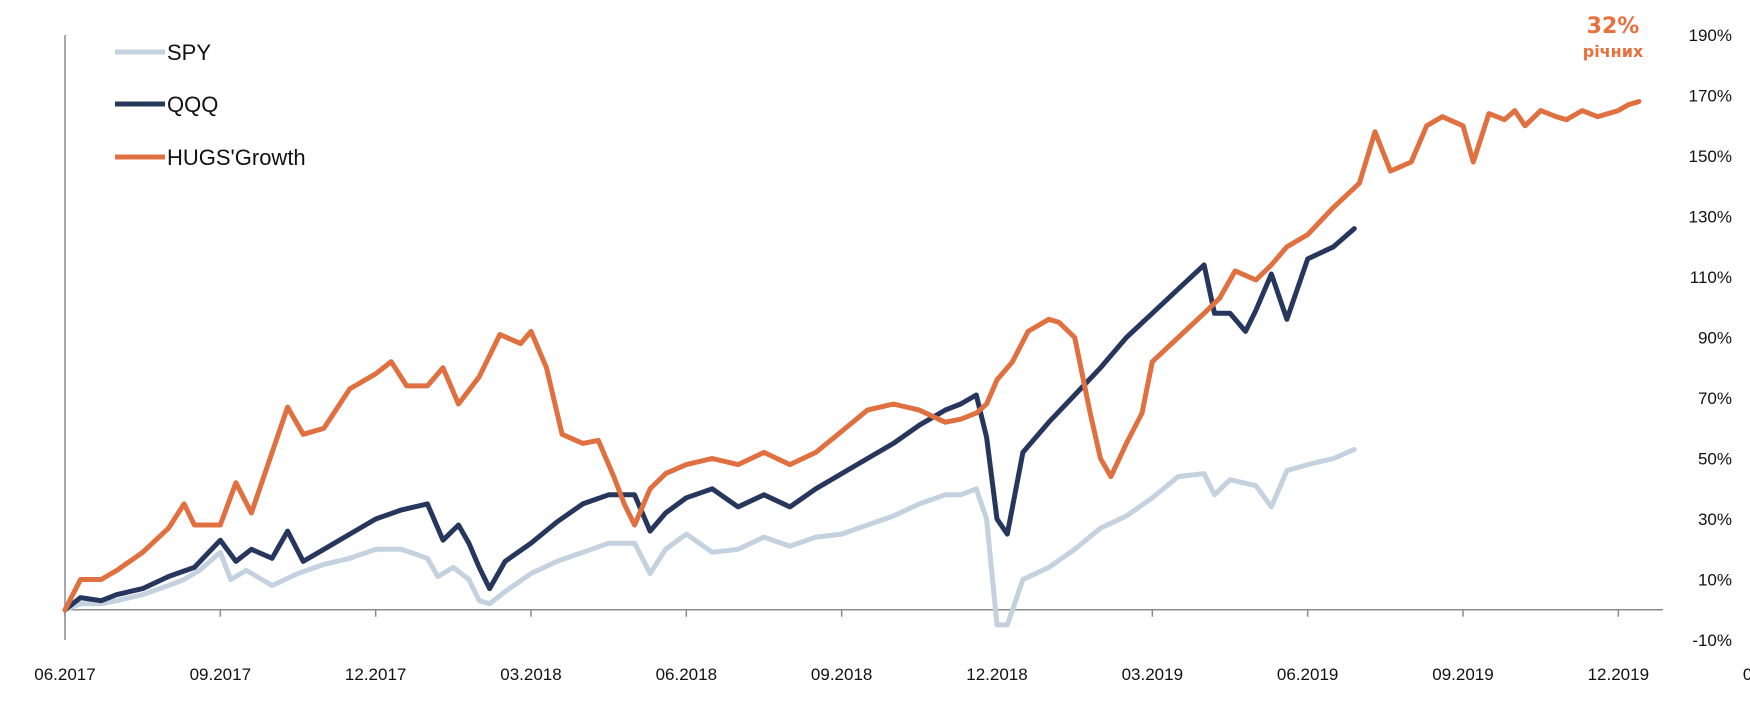  I want to click on annotation: 32% річних, so click(1613, 37).